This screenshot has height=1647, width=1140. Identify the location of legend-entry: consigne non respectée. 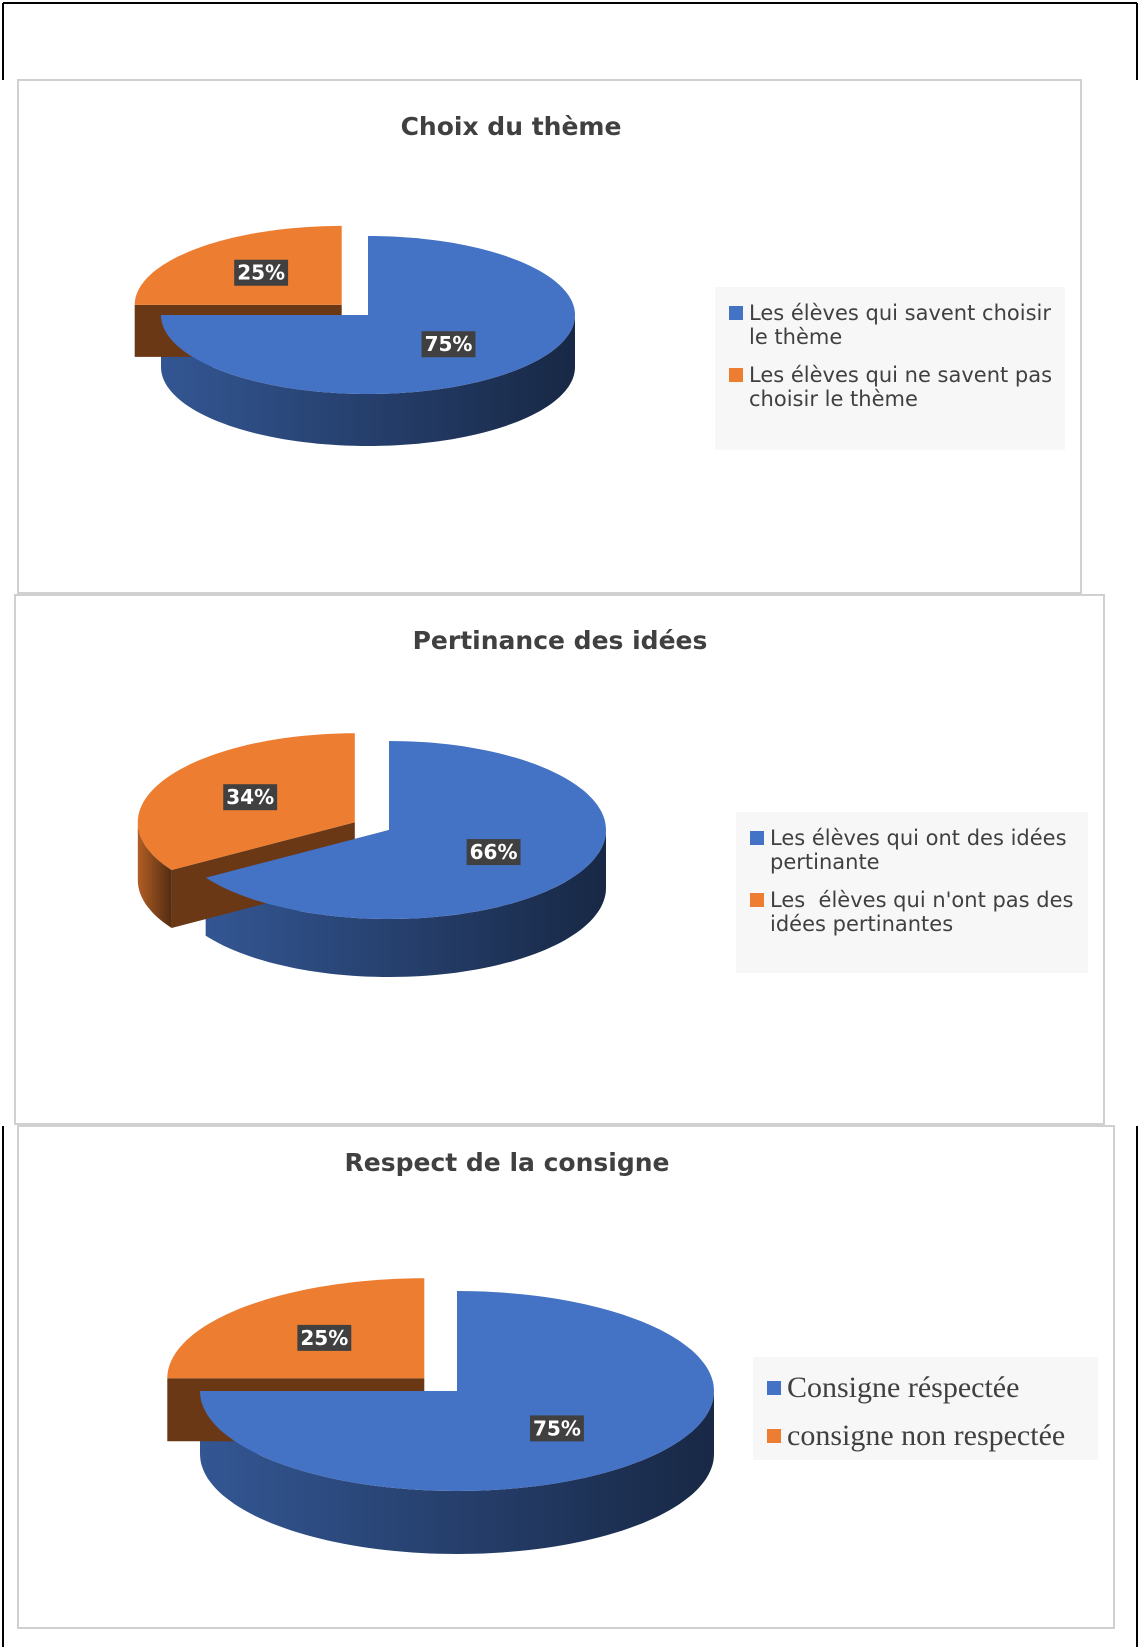
(925, 1436).